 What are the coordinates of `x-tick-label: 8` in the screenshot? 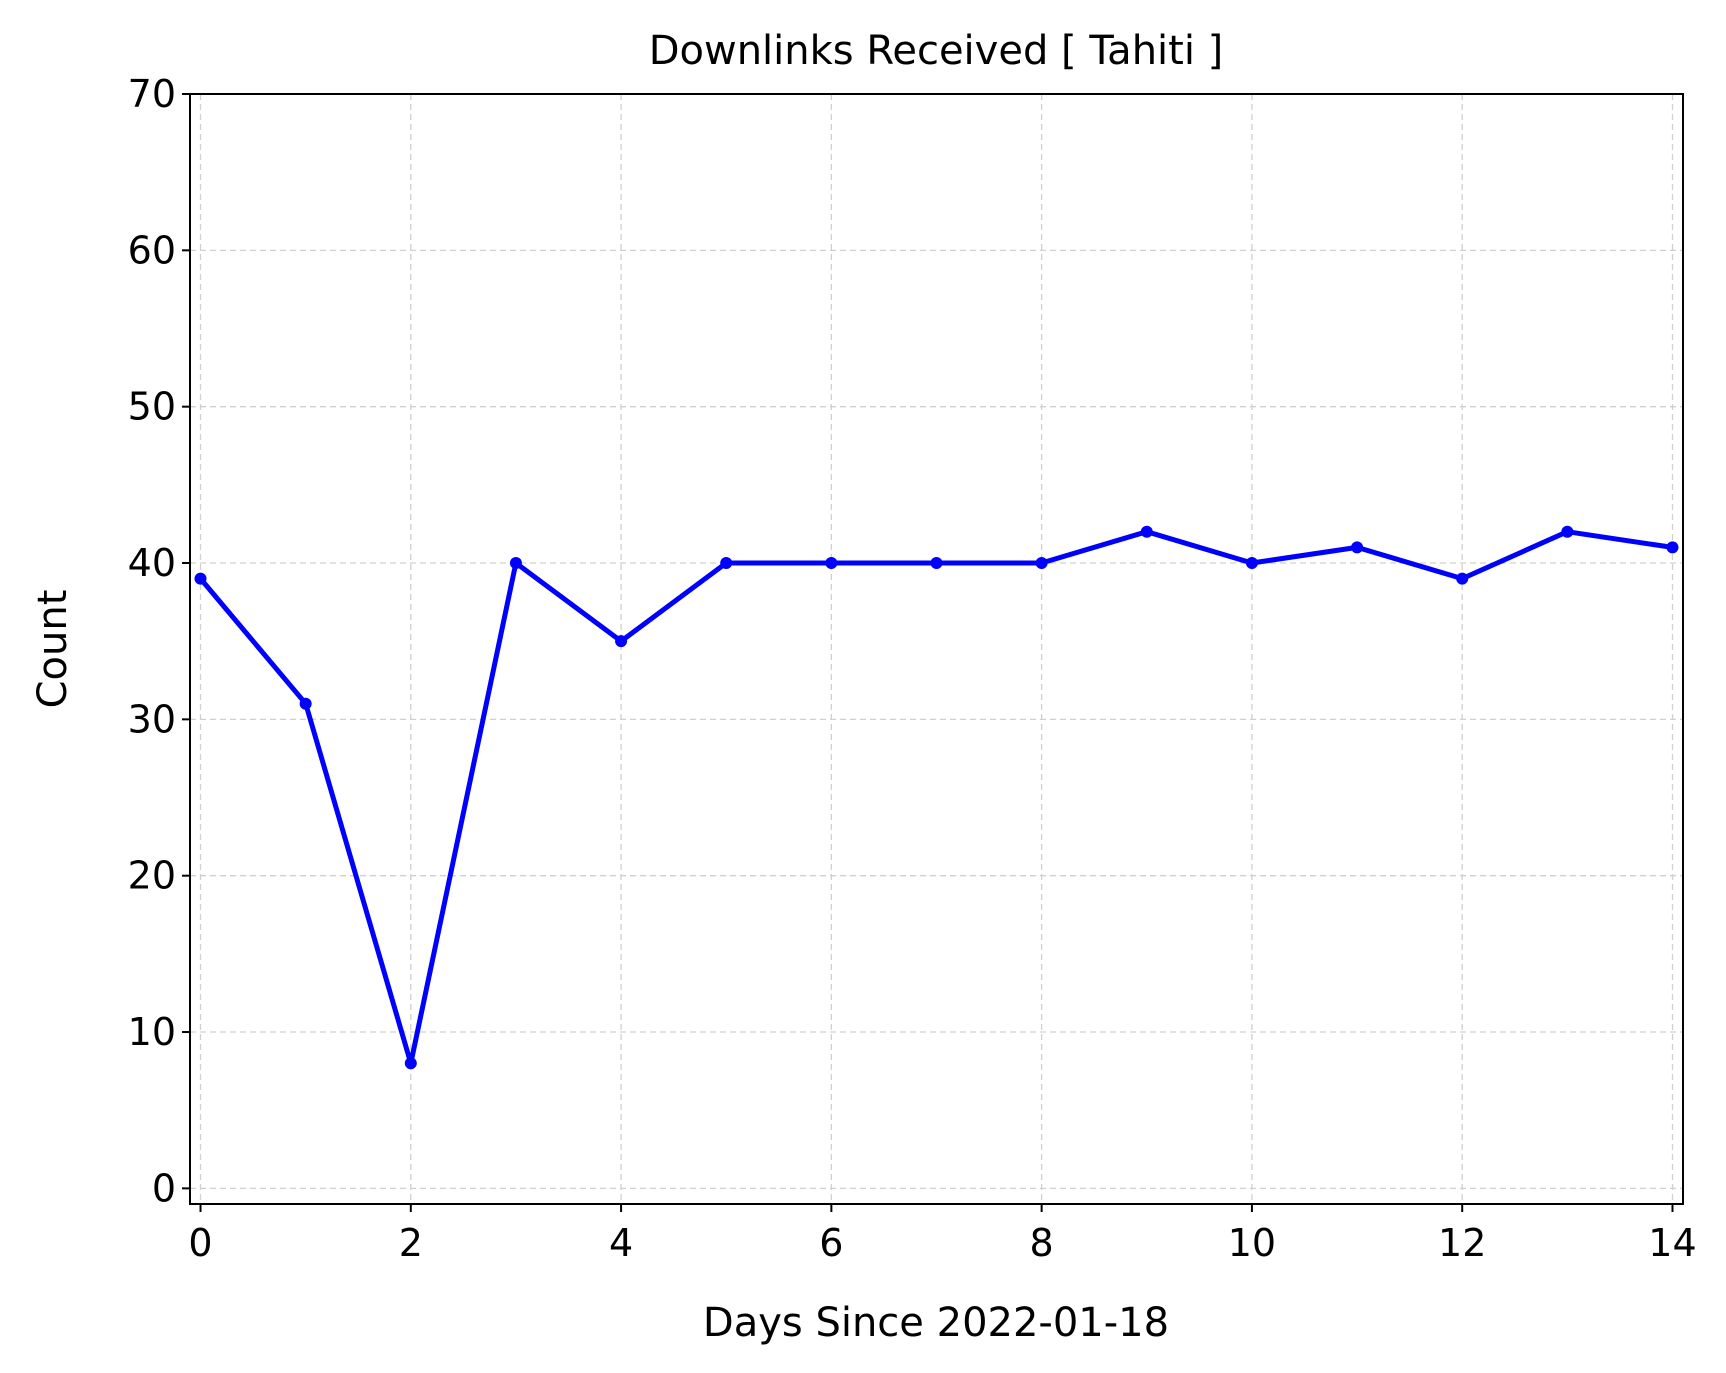 It's located at (1042, 1243).